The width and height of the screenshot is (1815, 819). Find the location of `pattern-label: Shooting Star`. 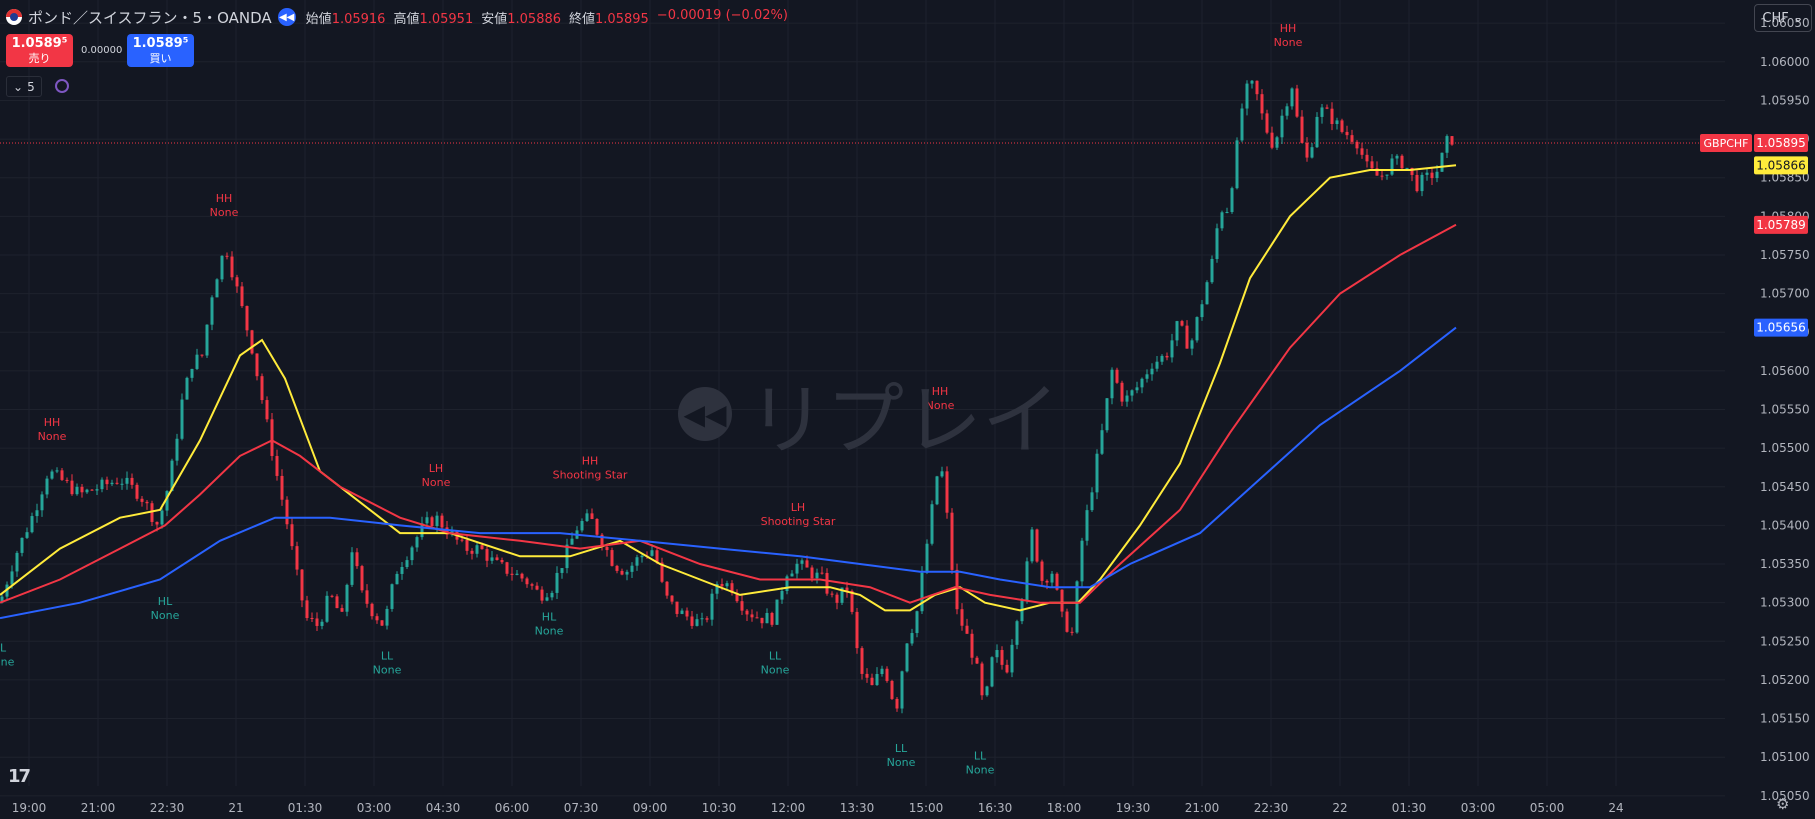

pattern-label: Shooting Star is located at coordinates (590, 474).